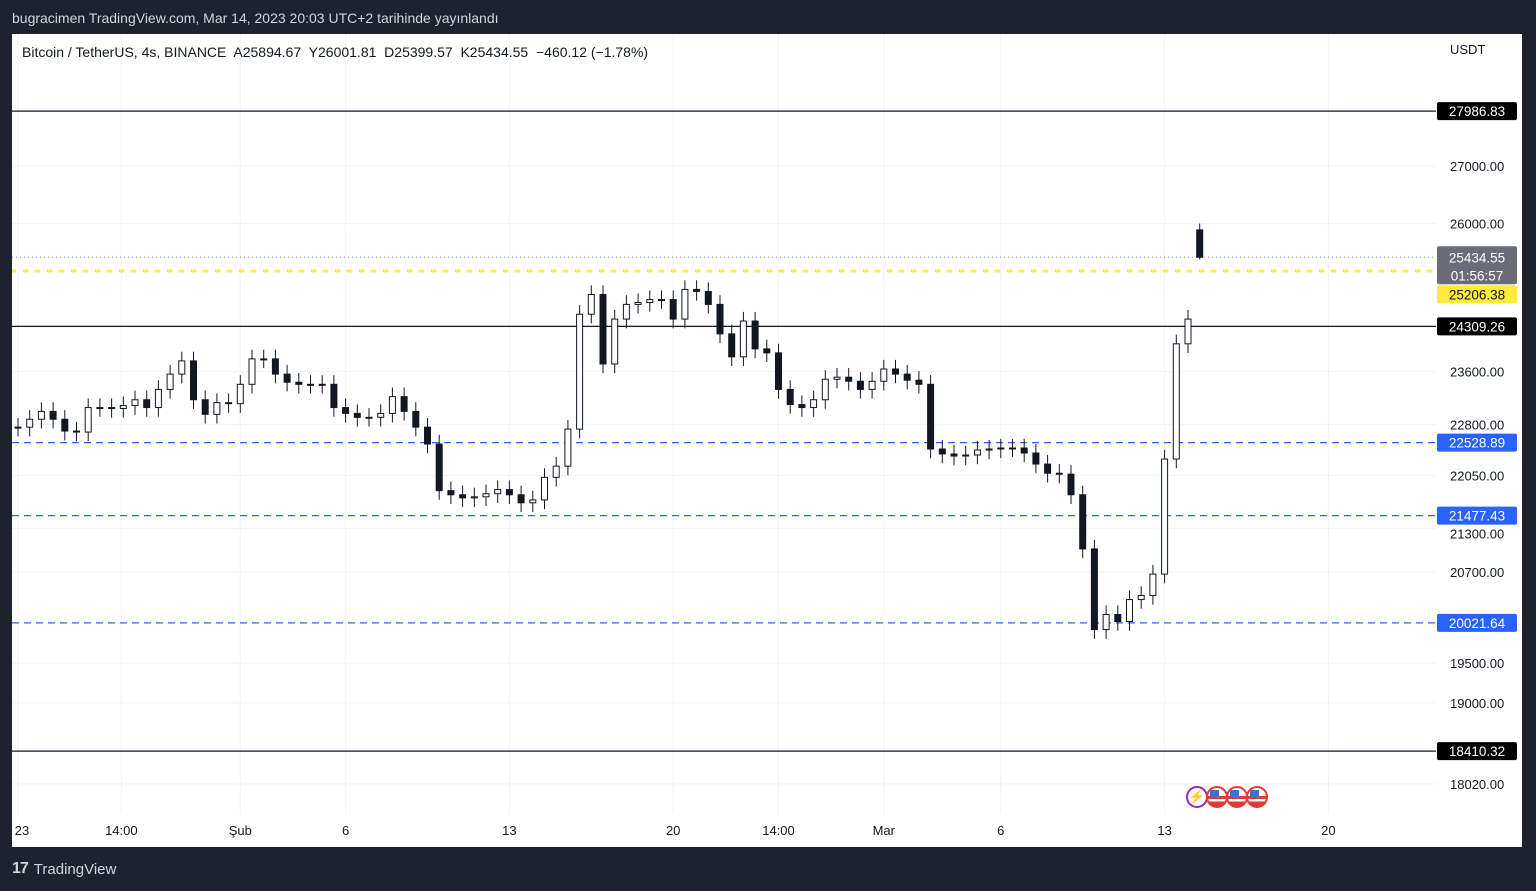 This screenshot has width=1536, height=891. I want to click on y-tick-label: 19500.00, so click(1477, 663).